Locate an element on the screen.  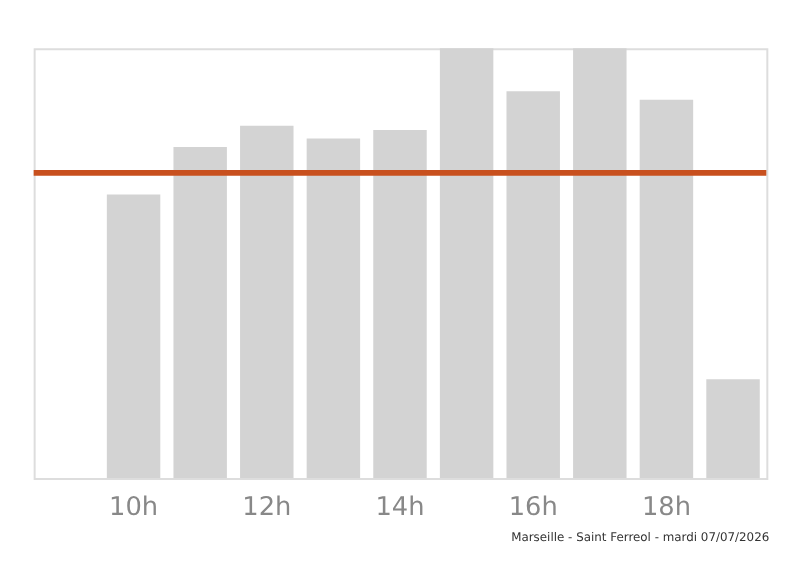
x-tick-label: 18h is located at coordinates (666, 507).